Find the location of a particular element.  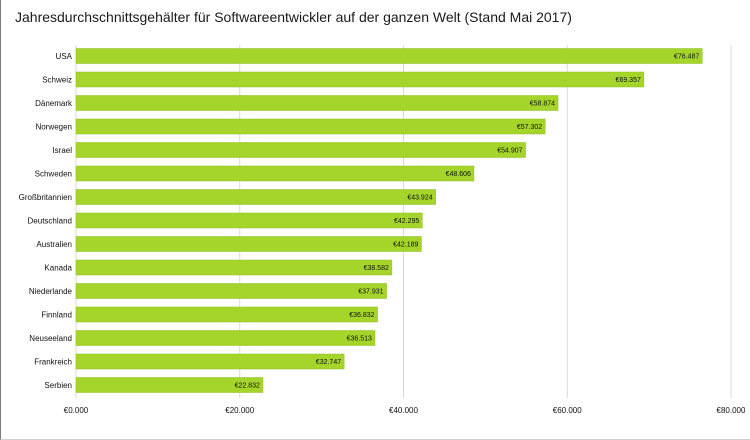

data-label: €42.189 is located at coordinates (405, 245).